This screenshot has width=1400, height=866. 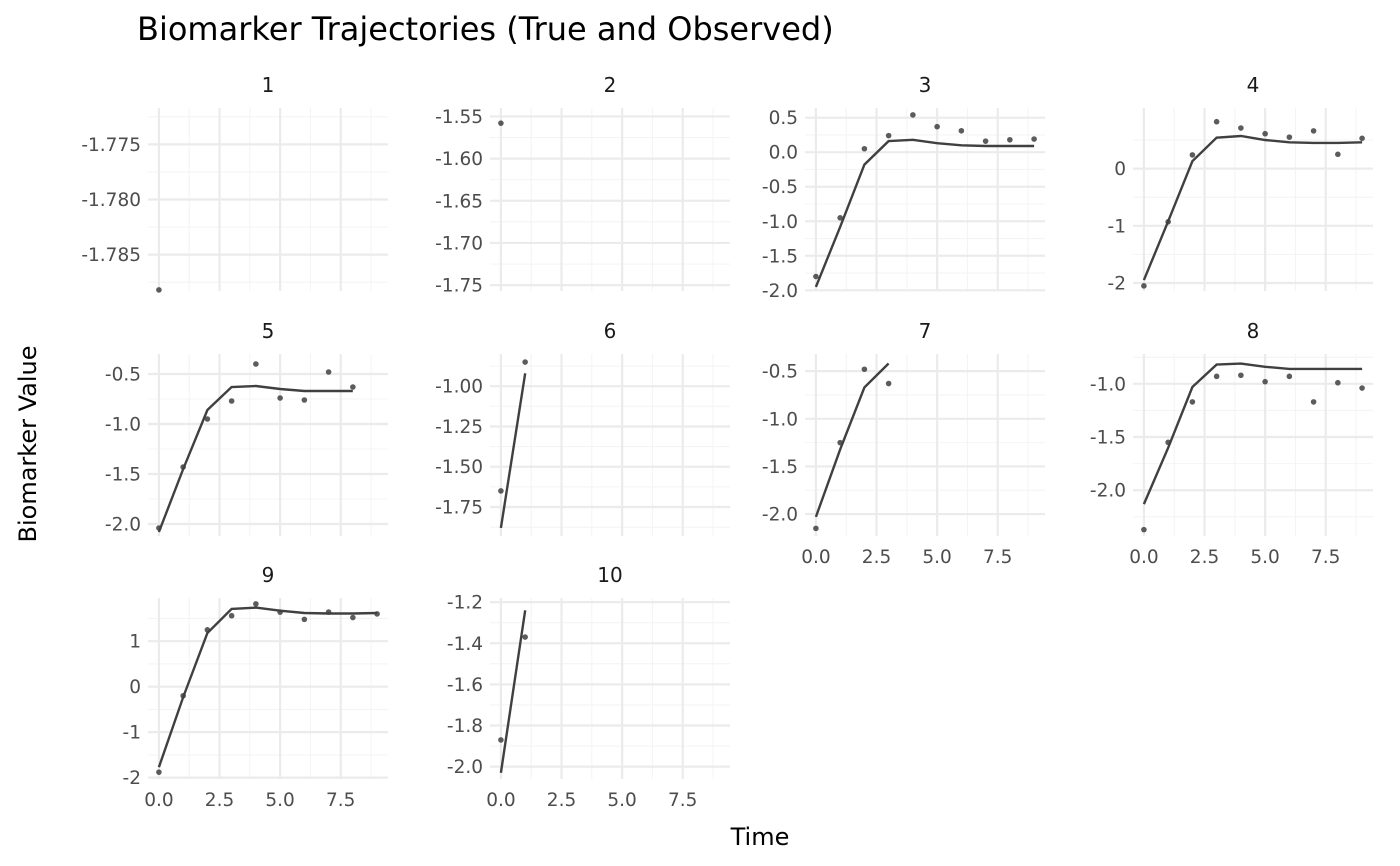 I want to click on y-tick-label: -1.785, so click(x=111, y=255).